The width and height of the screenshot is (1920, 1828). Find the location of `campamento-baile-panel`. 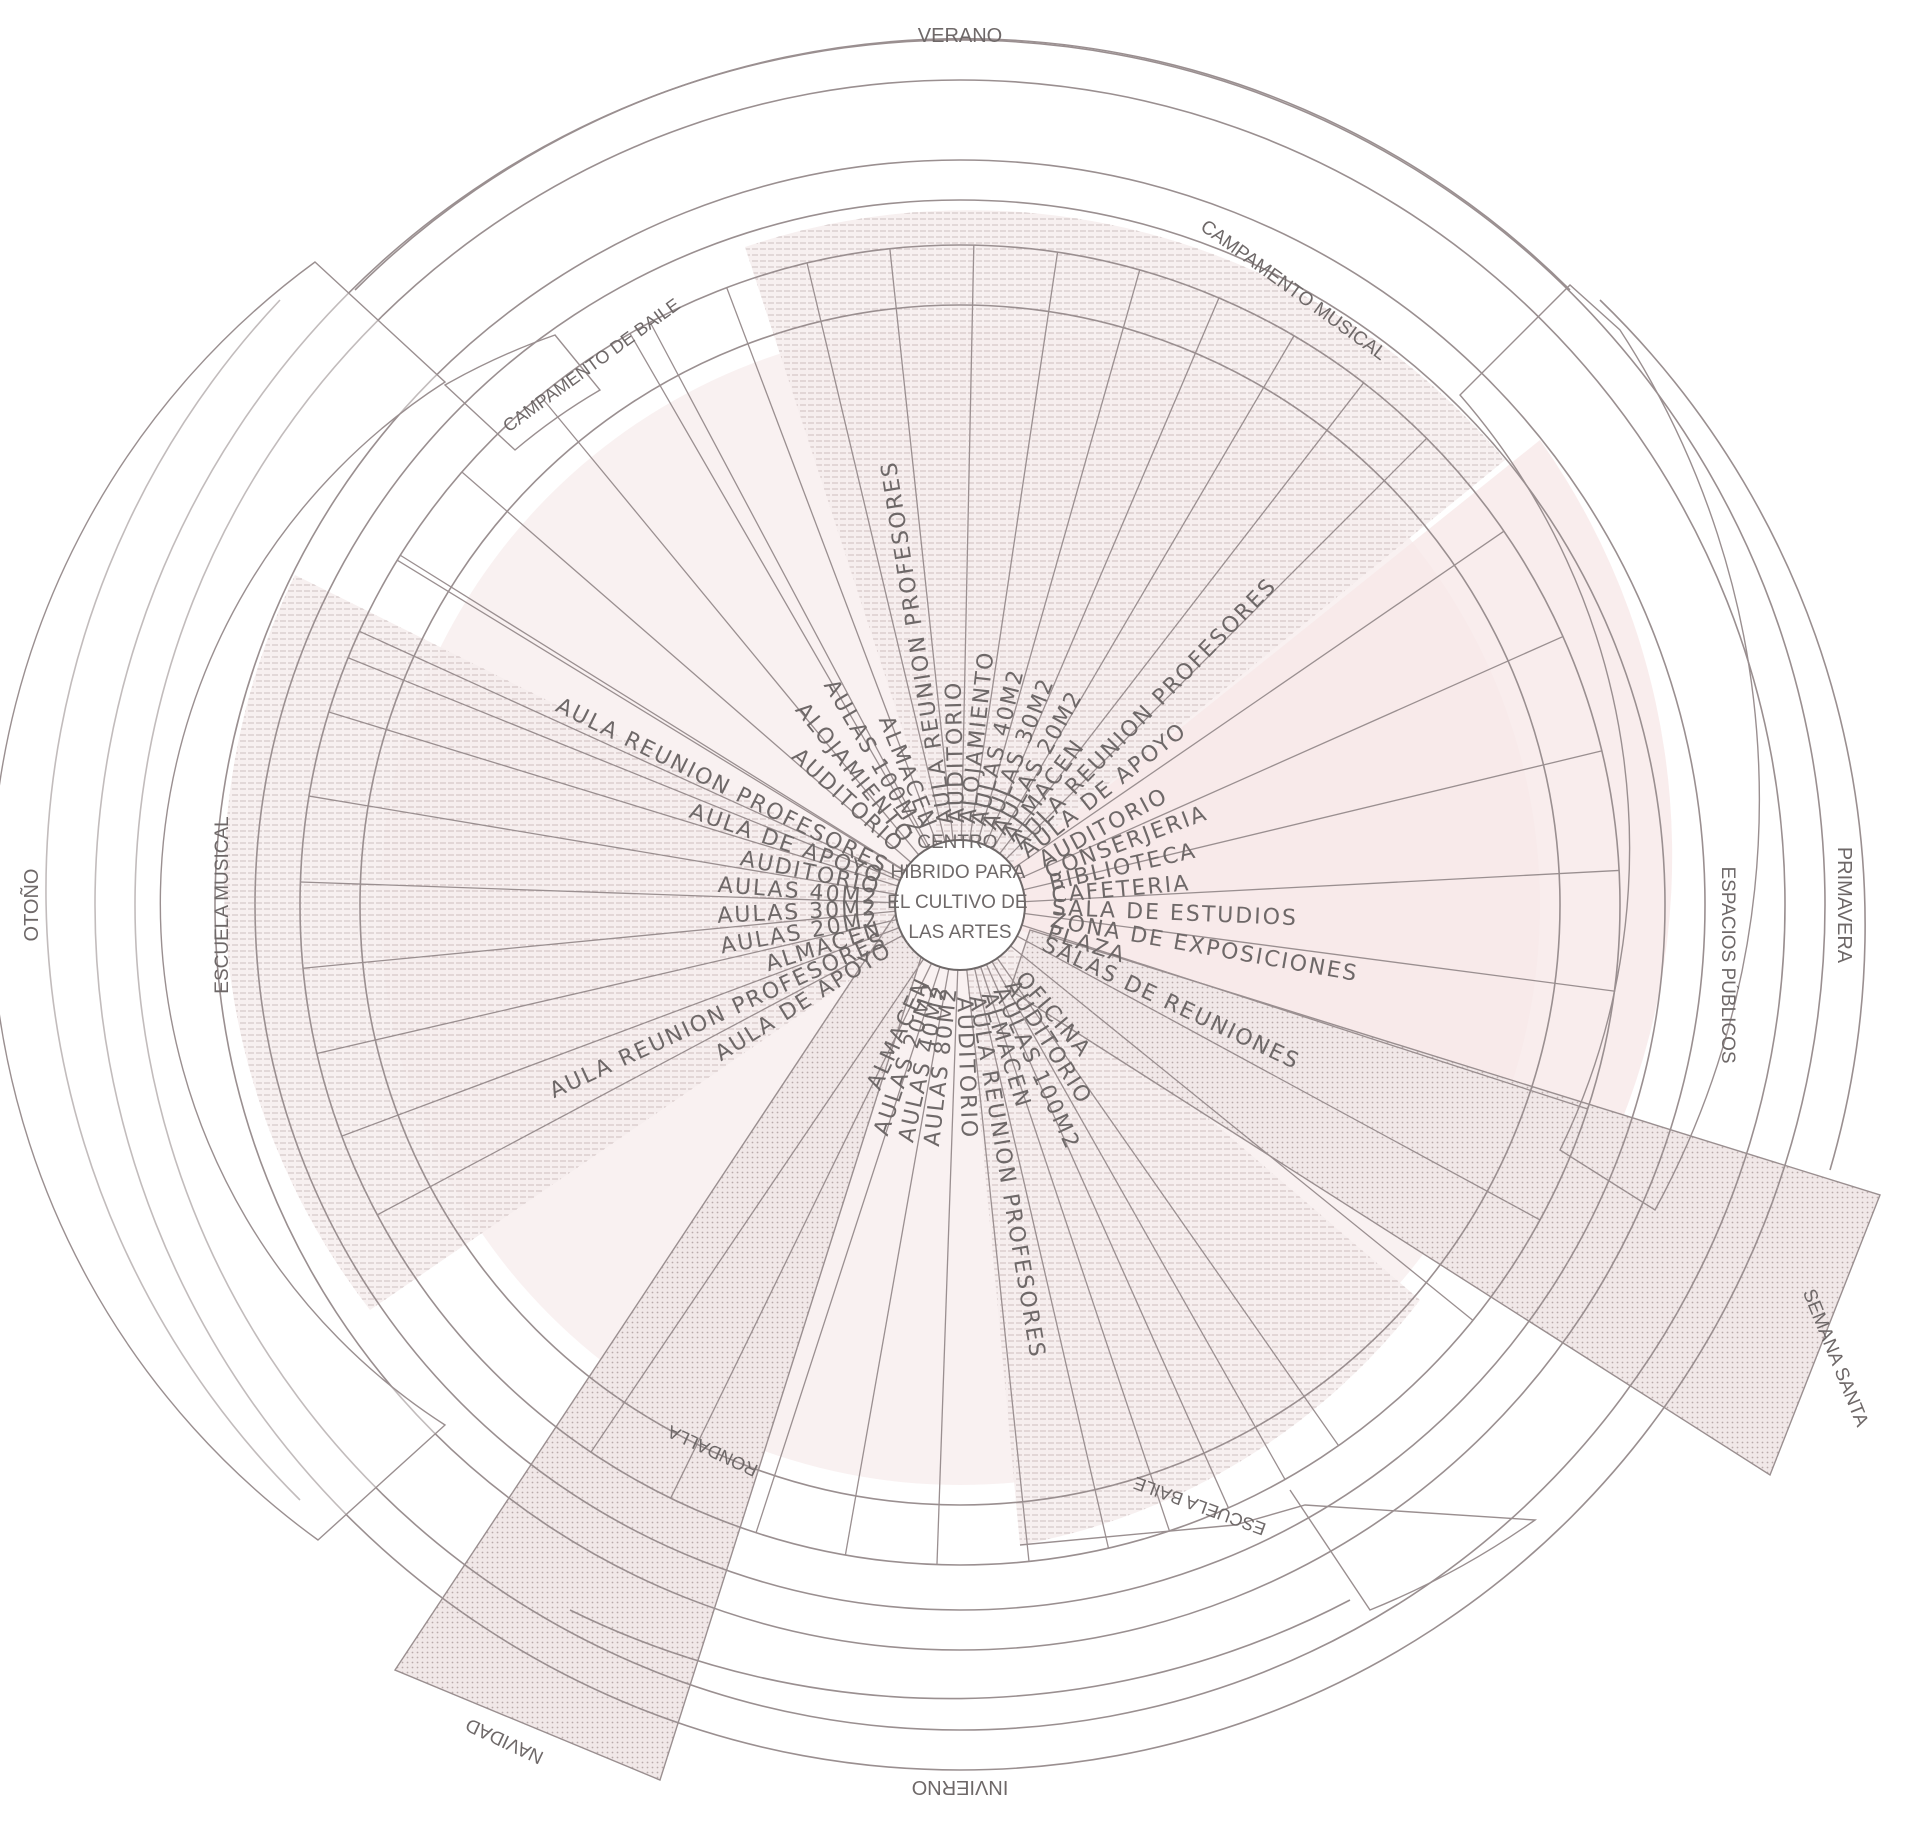

campamento-baile-panel is located at coordinates (522, 392).